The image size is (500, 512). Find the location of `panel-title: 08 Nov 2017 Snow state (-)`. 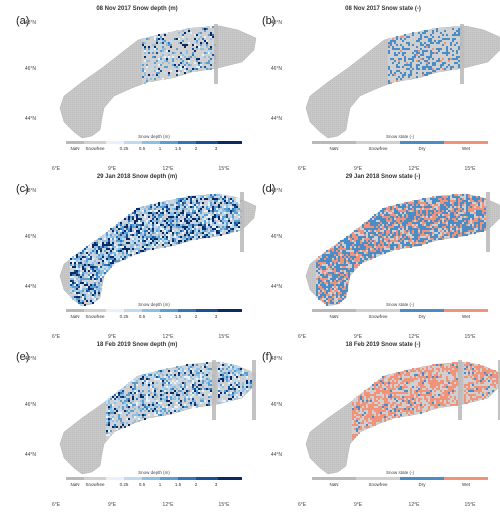

panel-title: 08 Nov 2017 Snow state (-) is located at coordinates (383, 9).